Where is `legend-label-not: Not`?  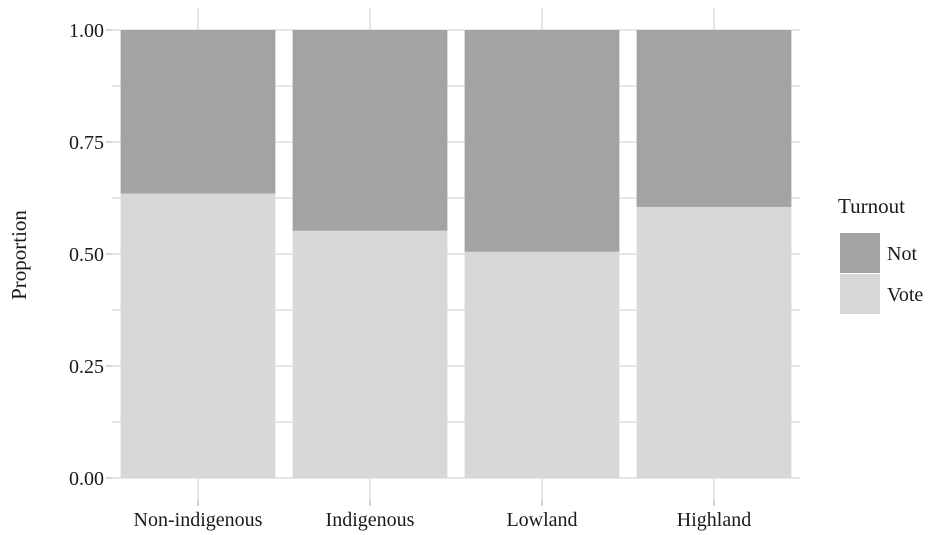 legend-label-not: Not is located at coordinates (902, 254).